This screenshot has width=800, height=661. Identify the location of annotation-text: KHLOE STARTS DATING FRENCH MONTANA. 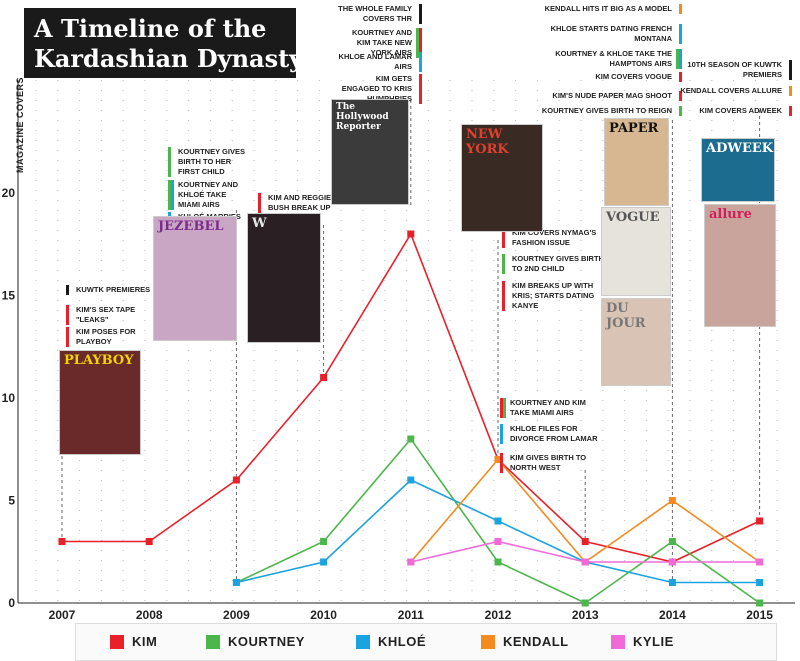
(611, 33).